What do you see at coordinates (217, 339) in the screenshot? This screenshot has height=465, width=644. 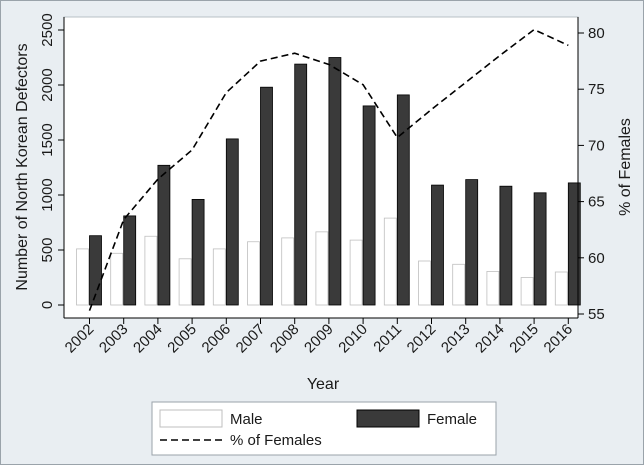 I see `x-tick-label-2006: 2006` at bounding box center [217, 339].